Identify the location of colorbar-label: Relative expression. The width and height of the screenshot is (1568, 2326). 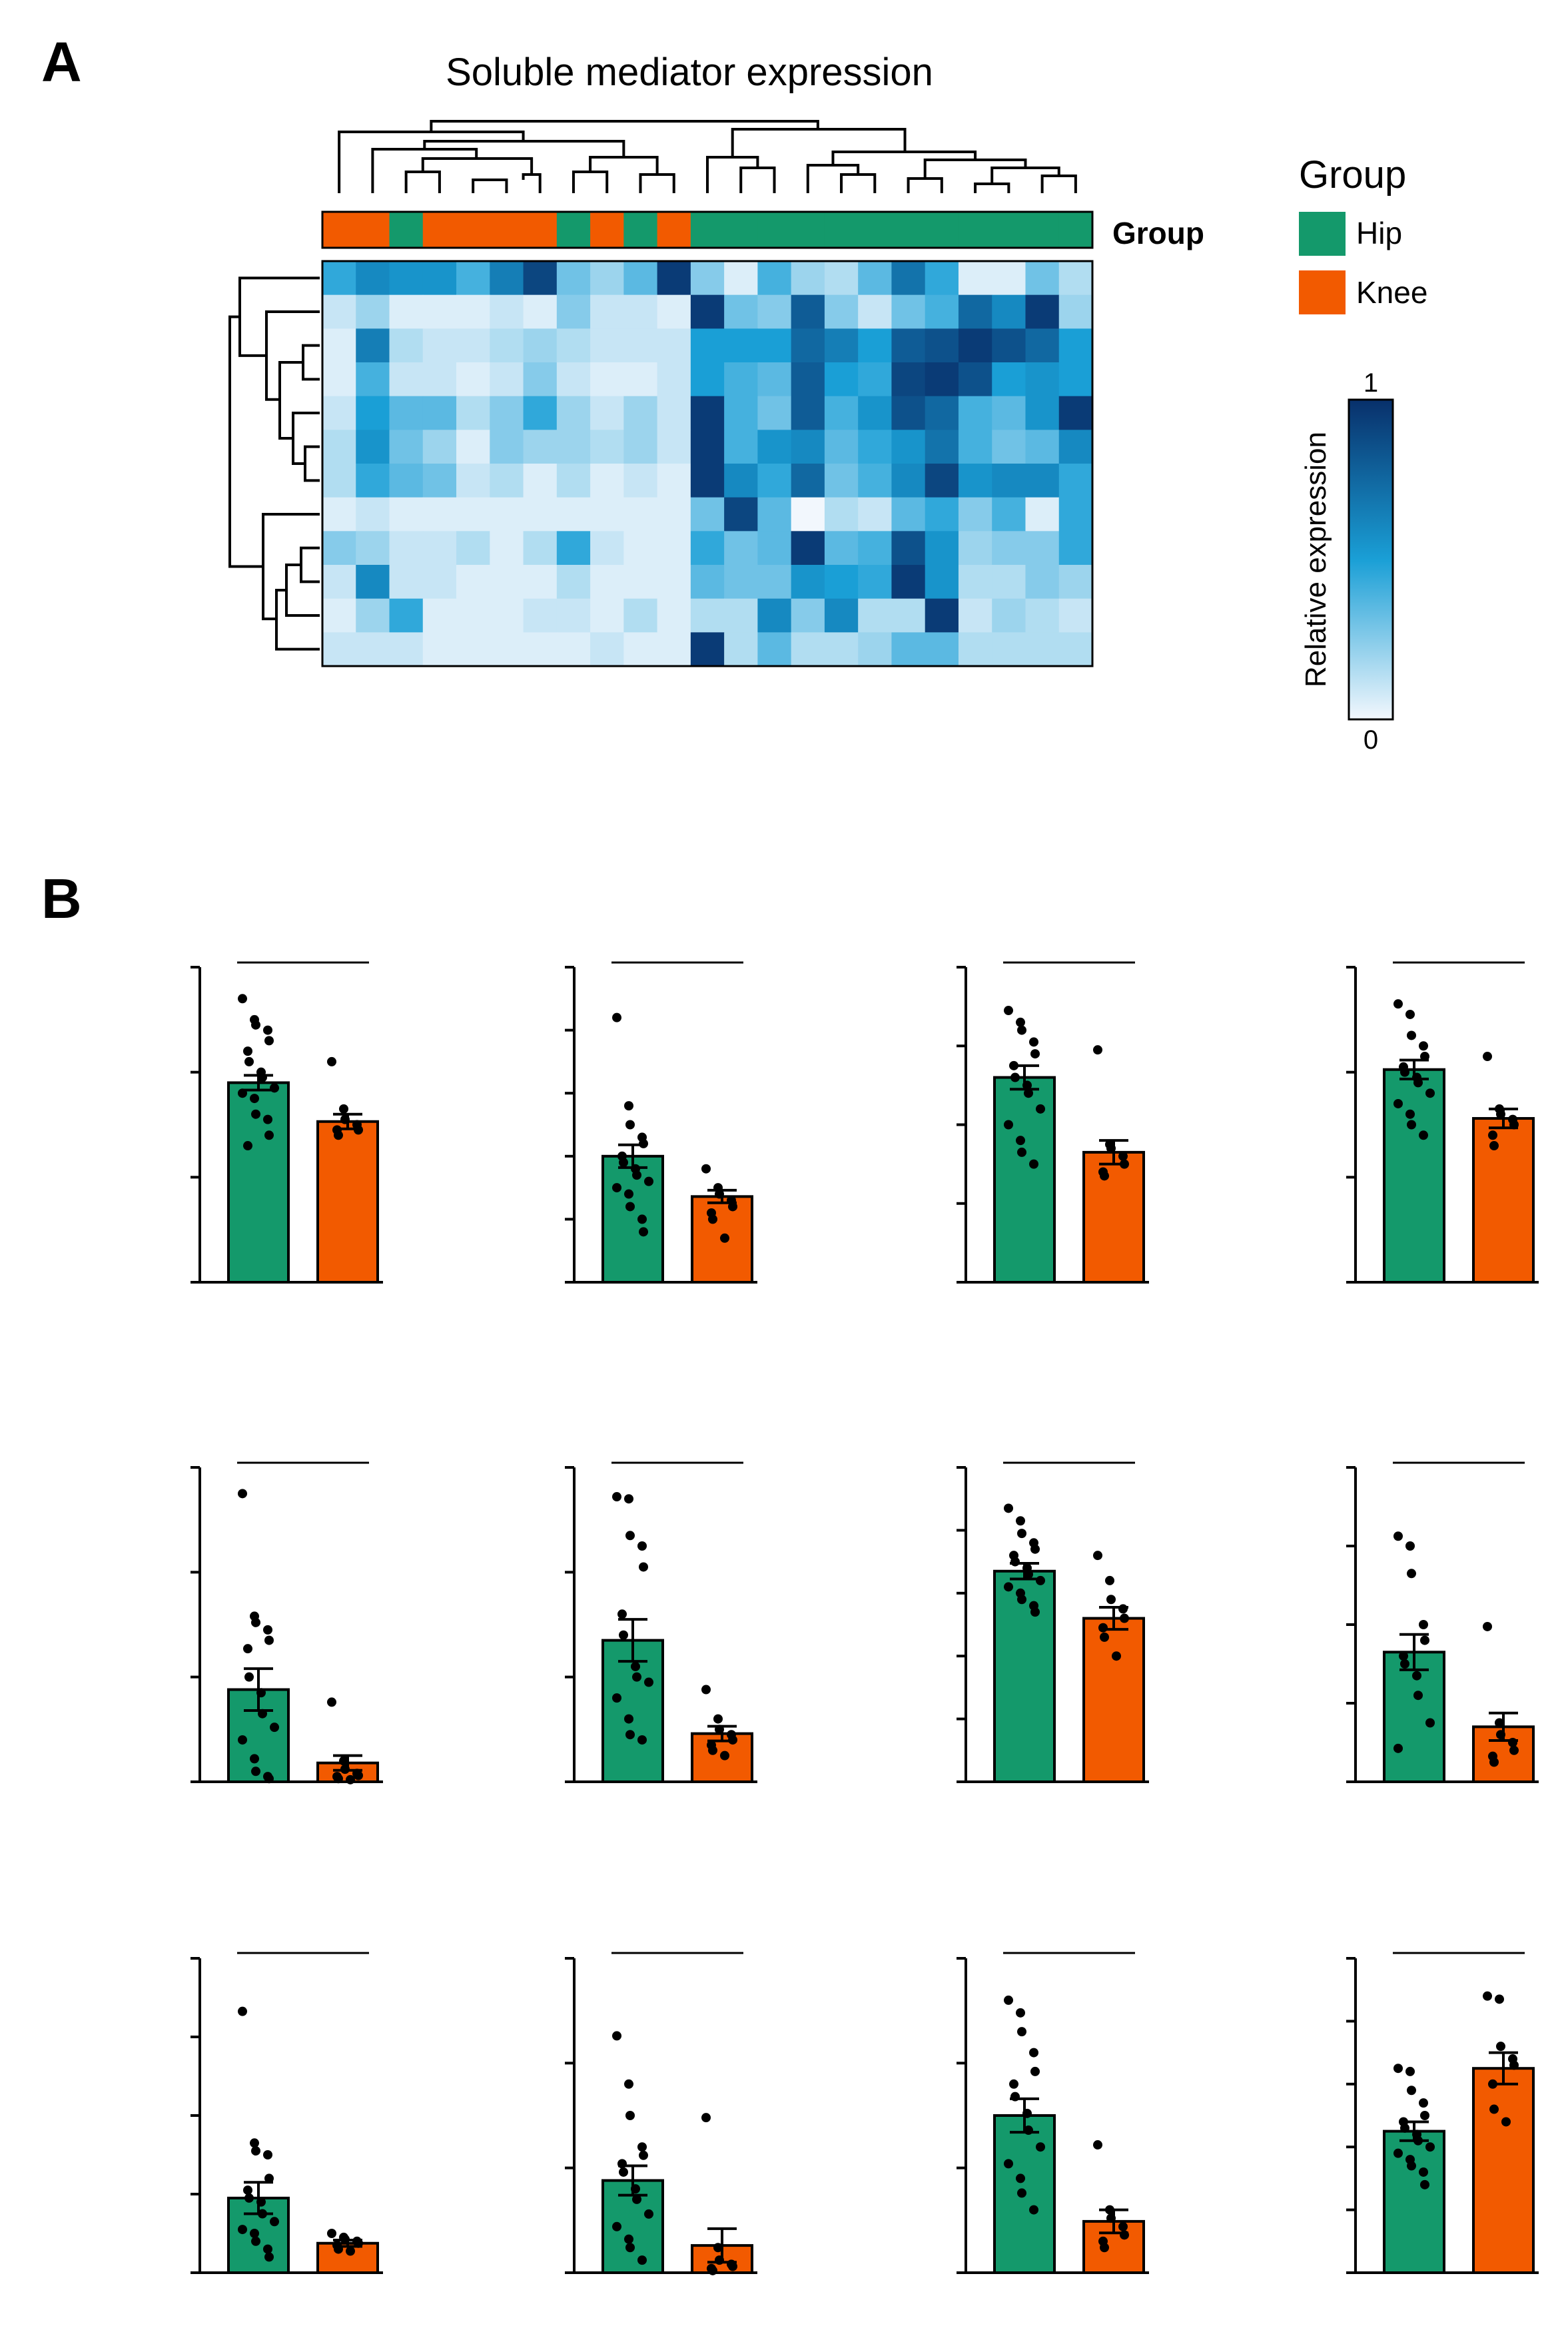
(1316, 559).